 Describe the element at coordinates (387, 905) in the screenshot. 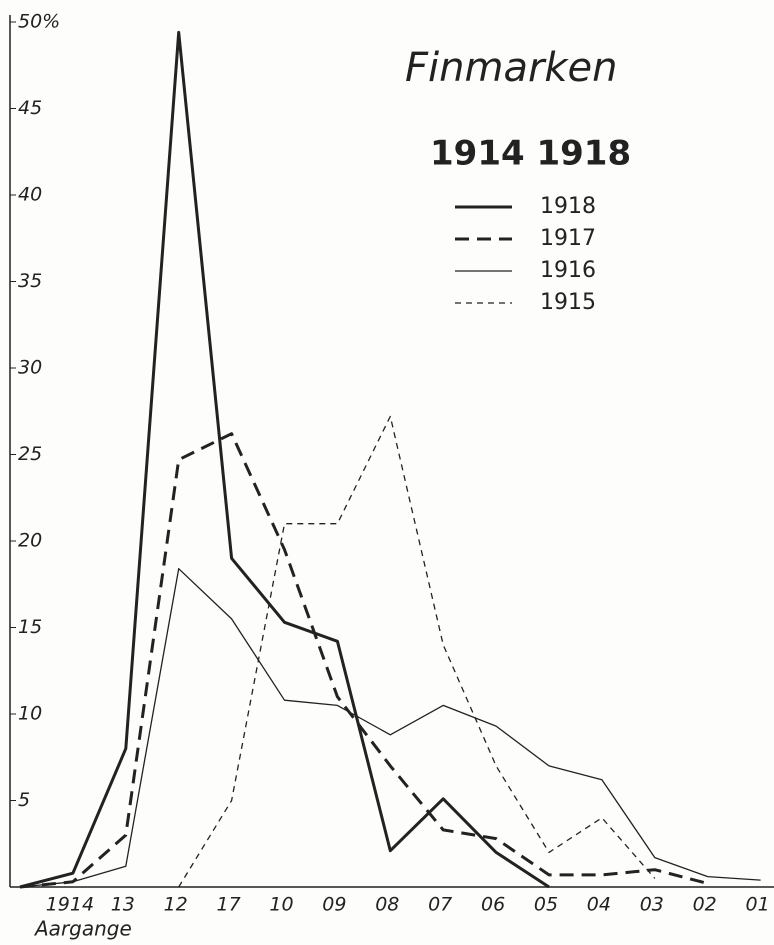

I see `x-tick-label: 08` at that location.